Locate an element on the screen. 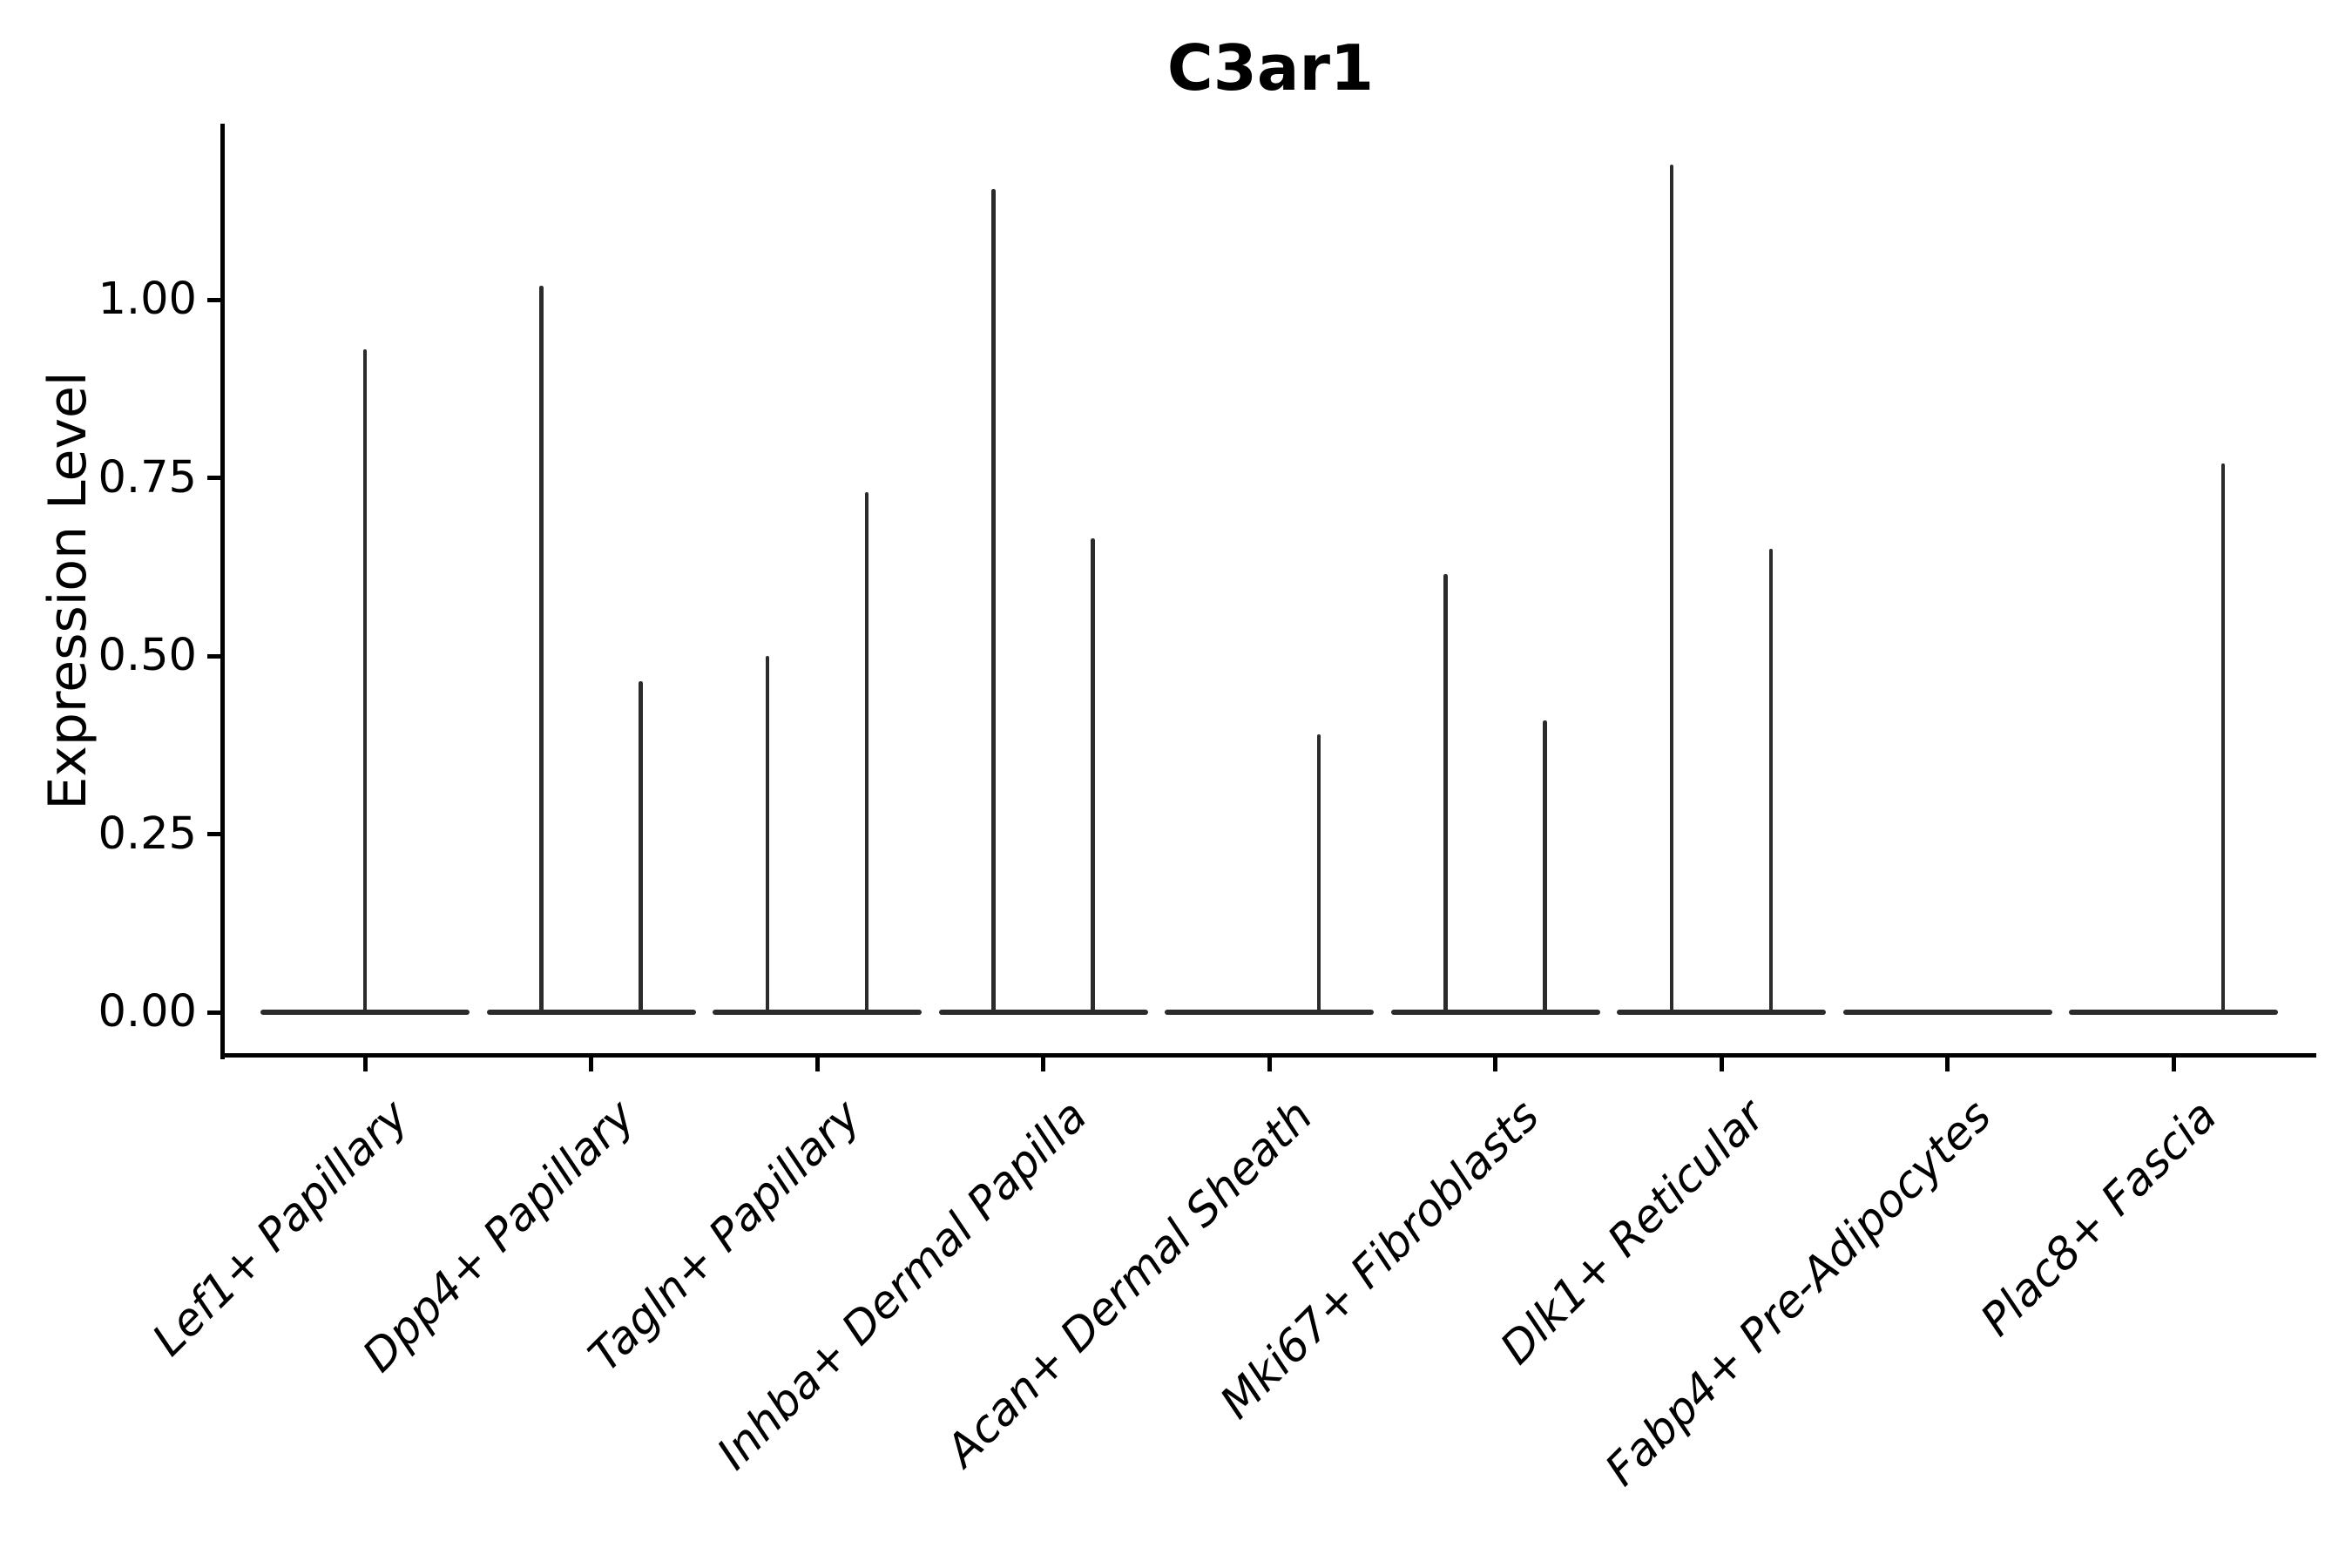  x-tick-label: Plac8+ Fascia is located at coordinates (2098, 1218).